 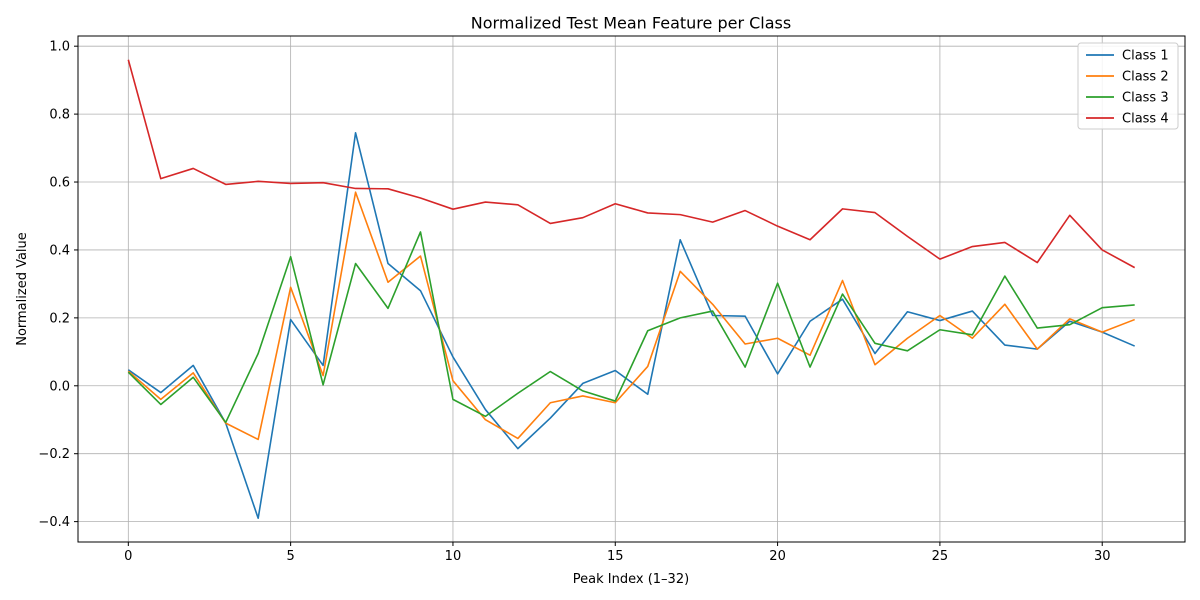 What do you see at coordinates (631, 23) in the screenshot?
I see `chart-title: Normalized Test Mean Feature per Class` at bounding box center [631, 23].